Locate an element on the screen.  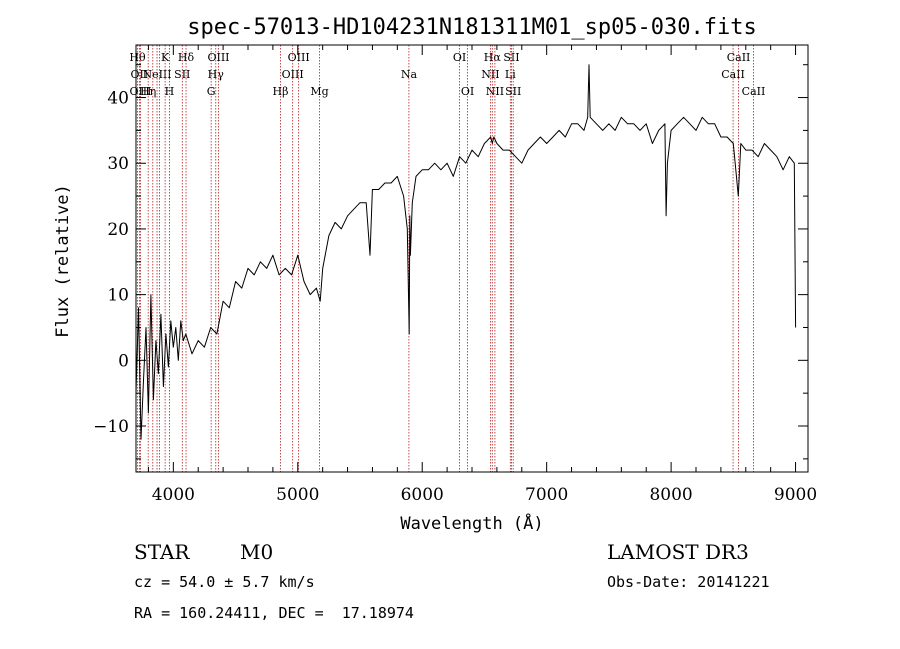
spectral-line-label: H is located at coordinates (170, 91).